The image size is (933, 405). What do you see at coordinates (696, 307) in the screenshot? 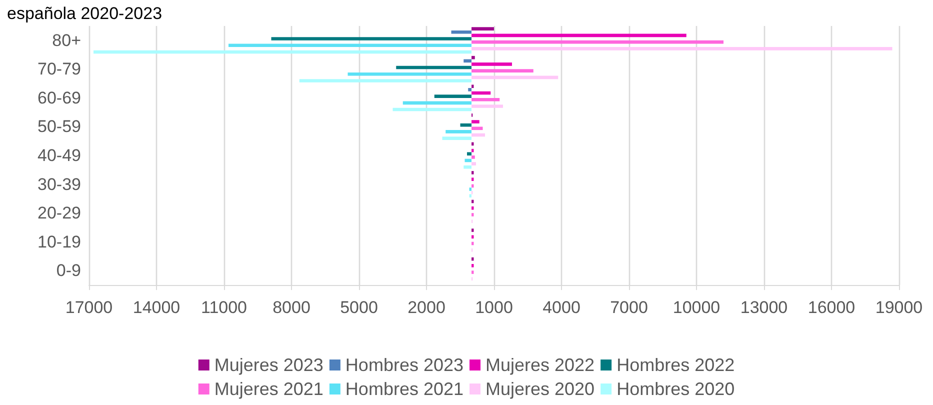
I see `x-tick-label: 10000` at bounding box center [696, 307].